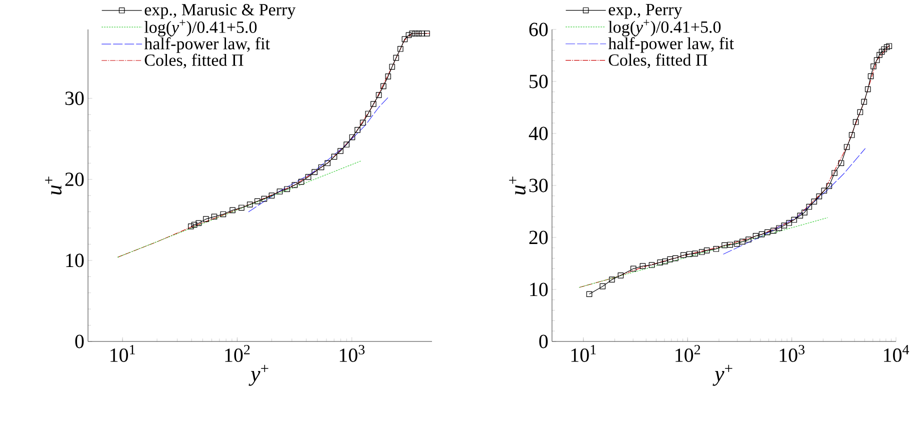 The width and height of the screenshot is (918, 425). I want to click on y-tick-label: 60, so click(538, 29).